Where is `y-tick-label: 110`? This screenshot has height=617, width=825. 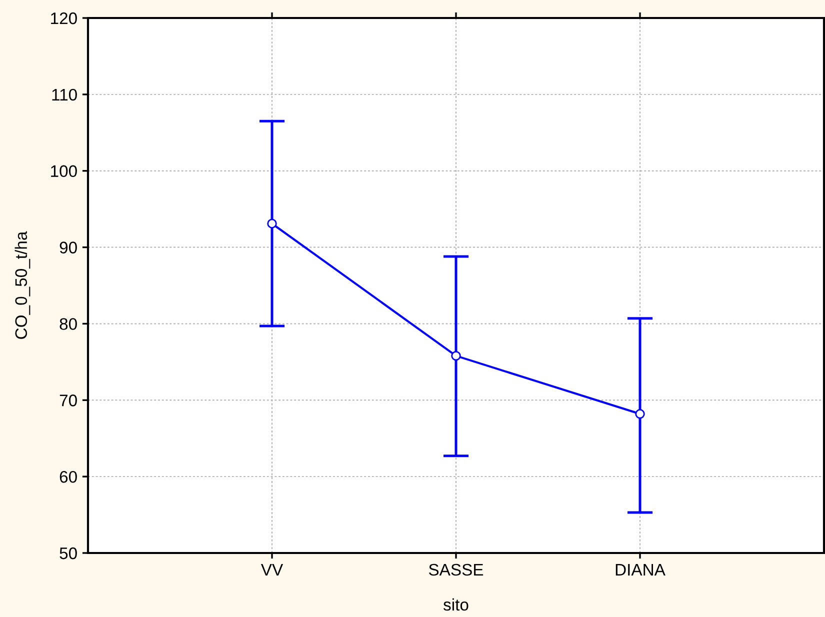
y-tick-label: 110 is located at coordinates (64, 94).